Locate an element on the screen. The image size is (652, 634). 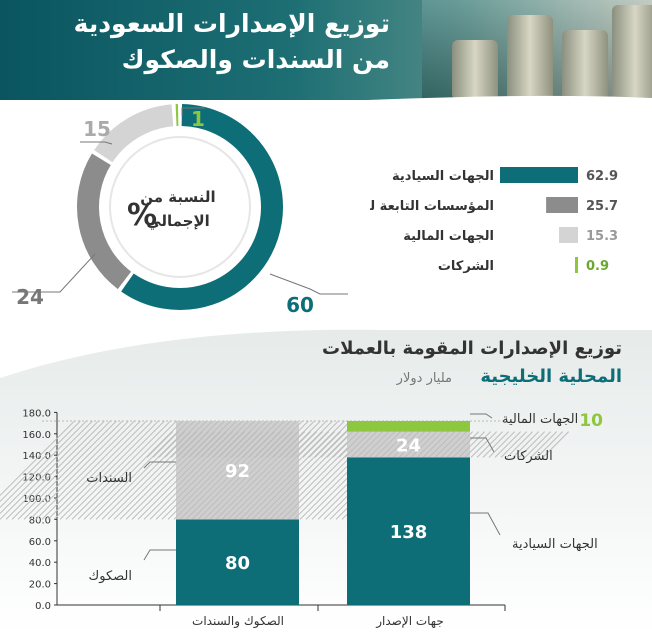
hbar-label-3: الشركات is located at coordinates (466, 266).